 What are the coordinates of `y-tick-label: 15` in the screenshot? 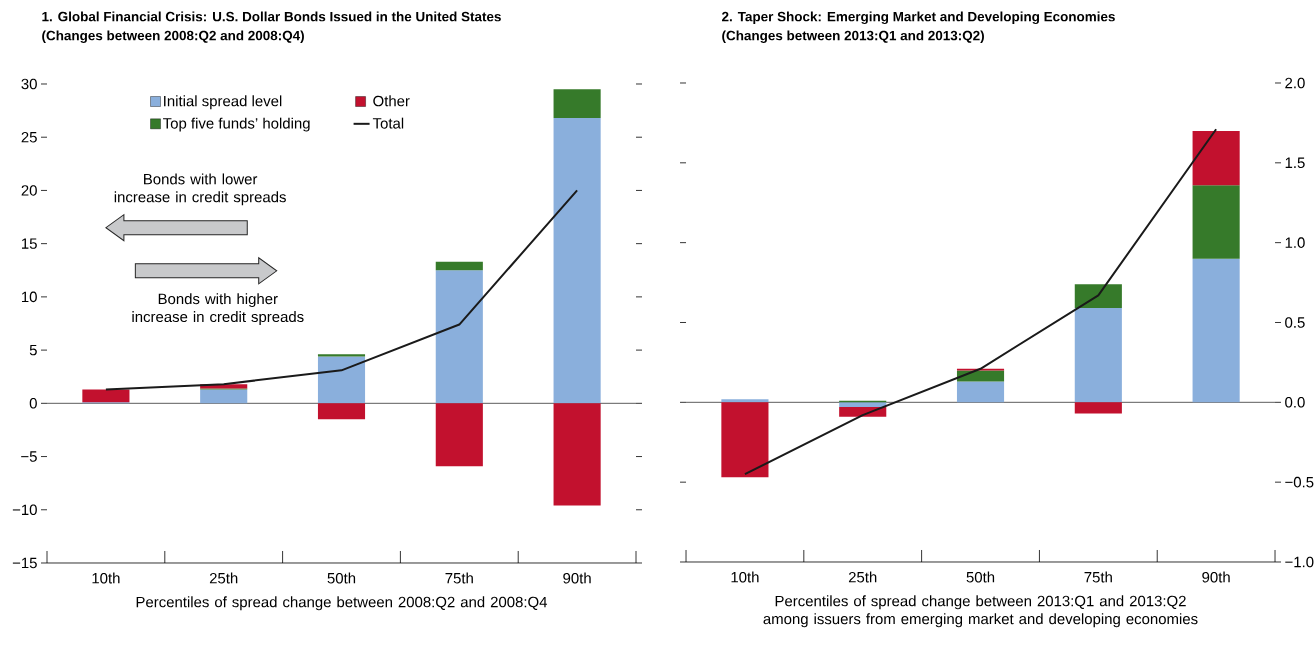 It's located at (29, 243).